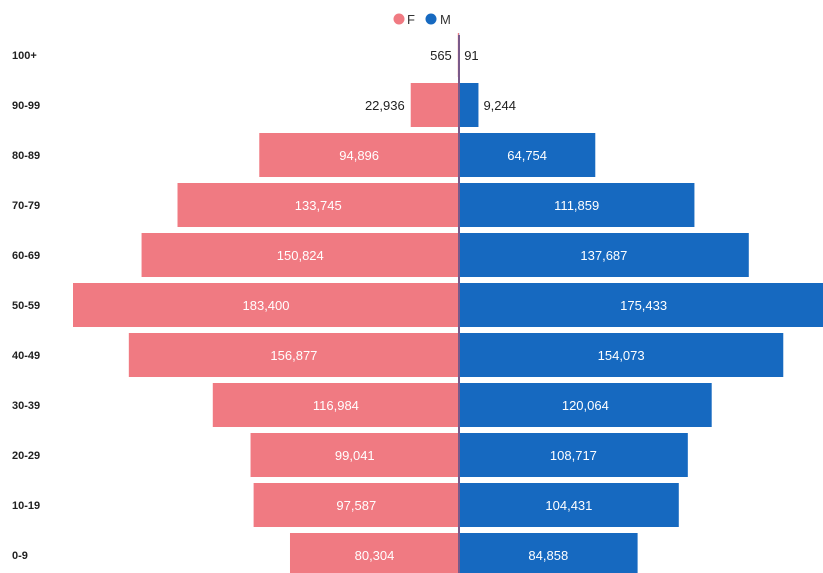 The height and width of the screenshot is (573, 823). What do you see at coordinates (385, 105) in the screenshot?
I see `female-value-label: 22,936` at bounding box center [385, 105].